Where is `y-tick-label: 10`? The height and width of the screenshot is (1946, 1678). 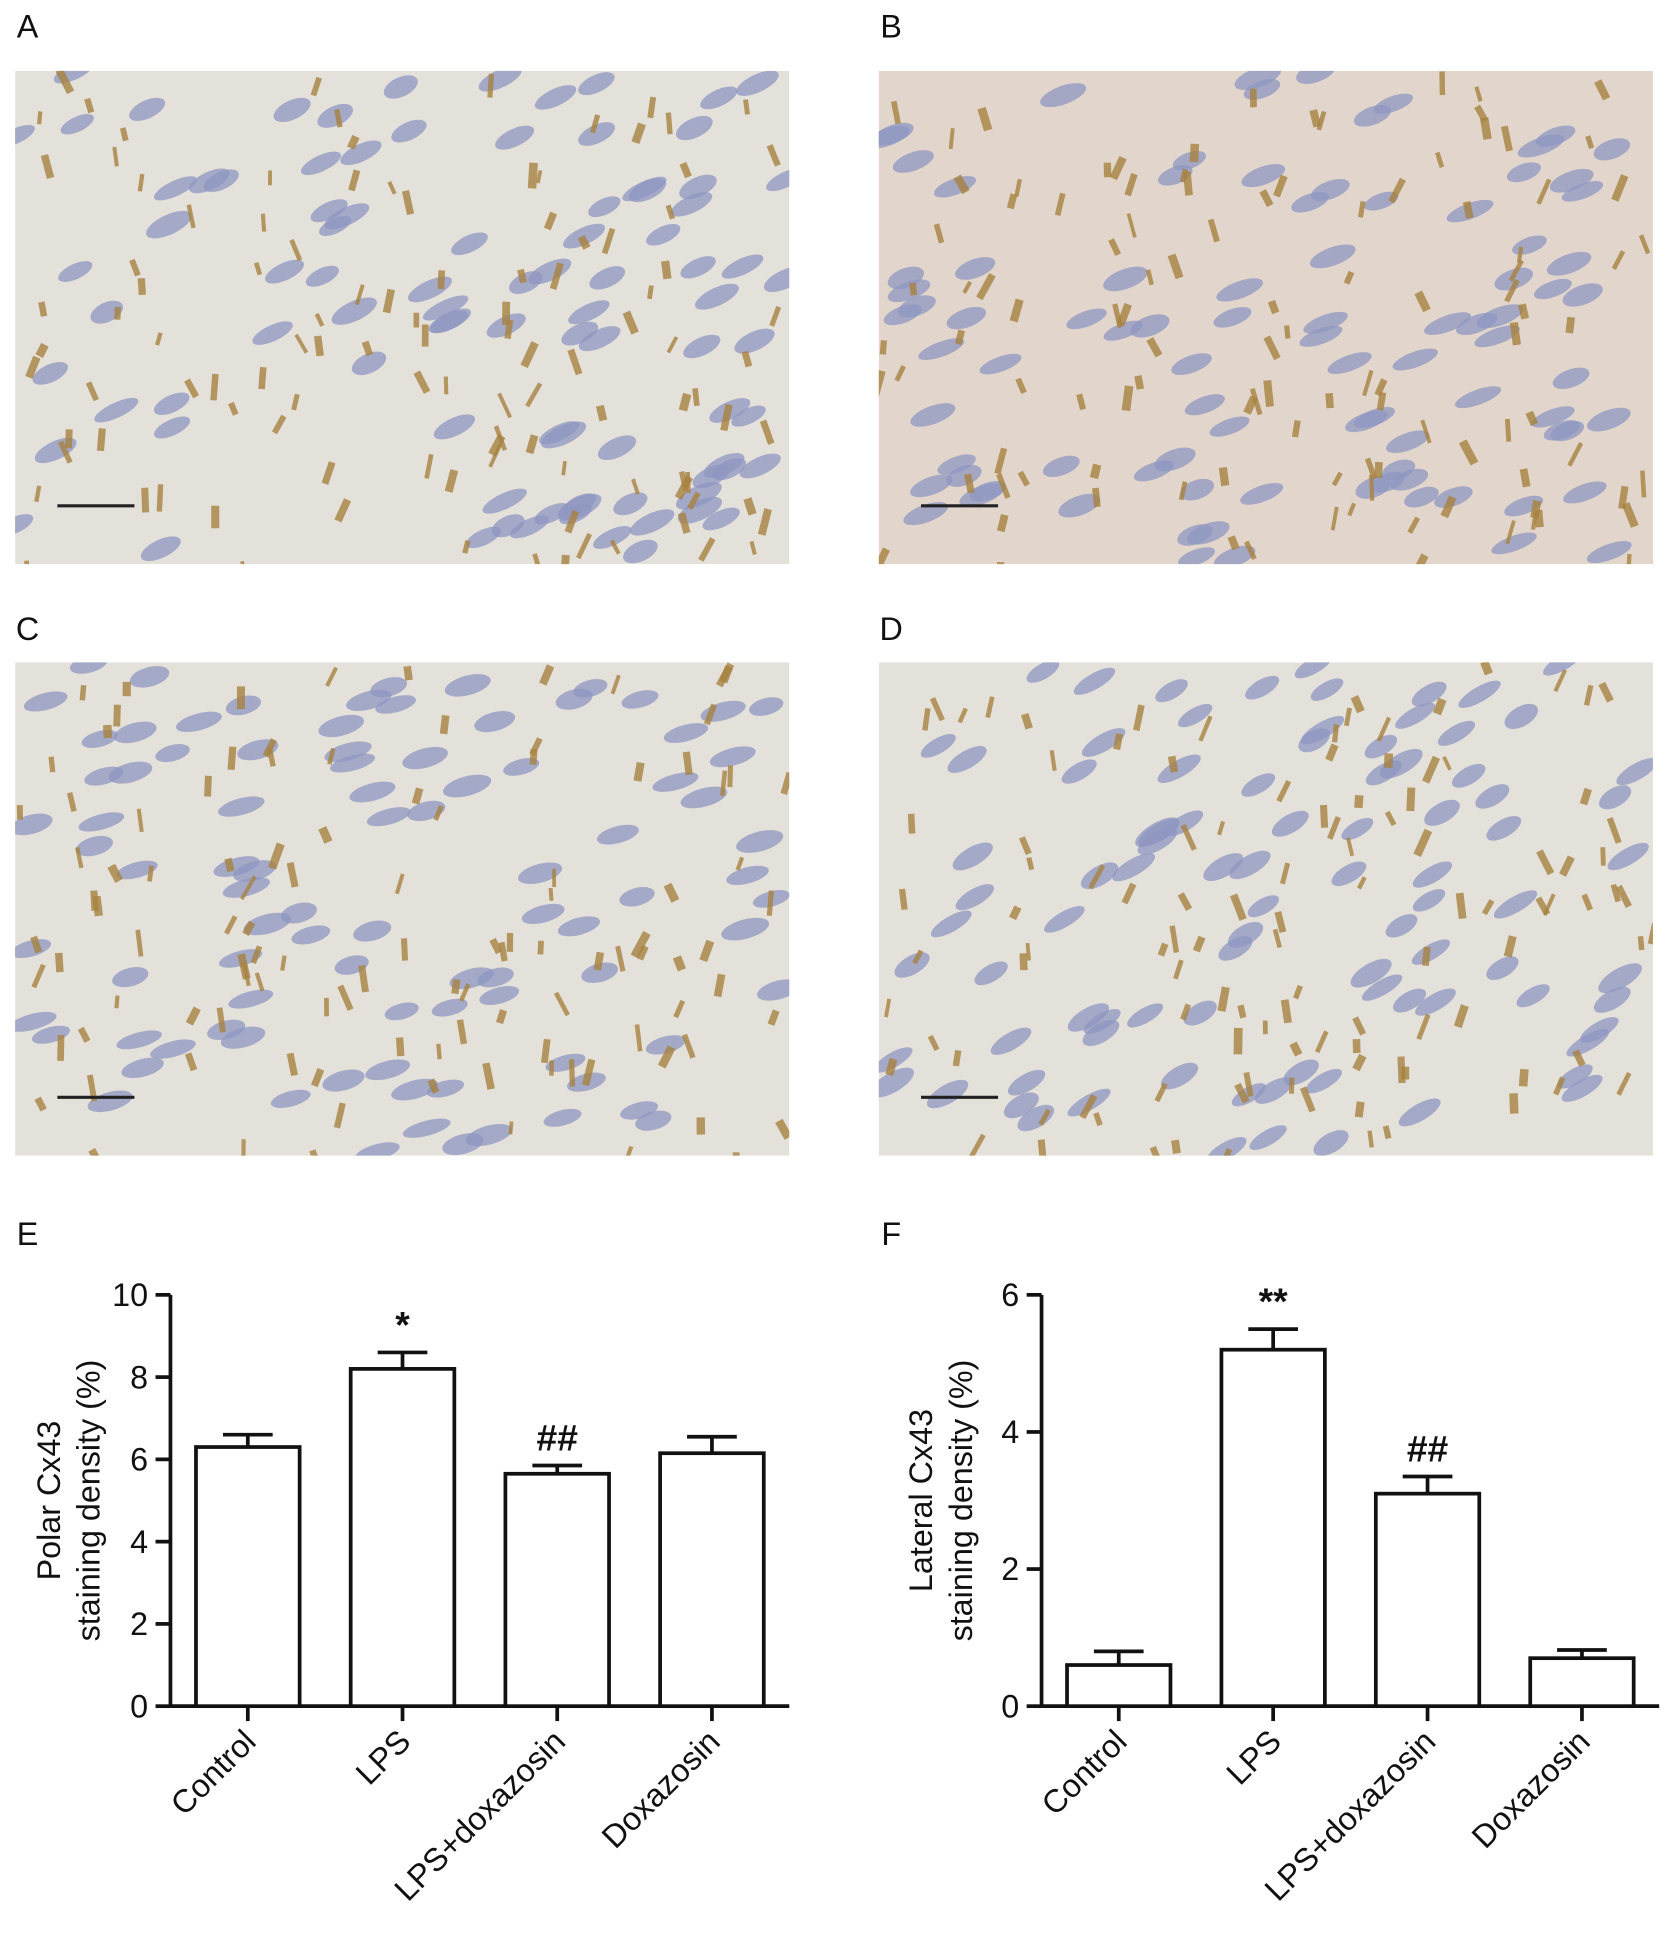
y-tick-label: 10 is located at coordinates (130, 1295).